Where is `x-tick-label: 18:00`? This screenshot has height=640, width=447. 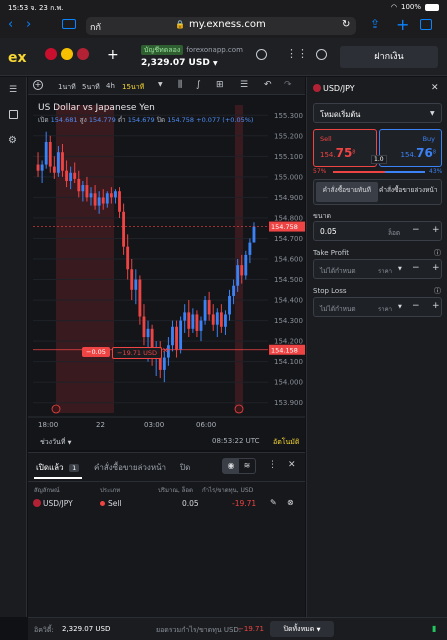
x-tick-label: 18:00 is located at coordinates (48, 425).